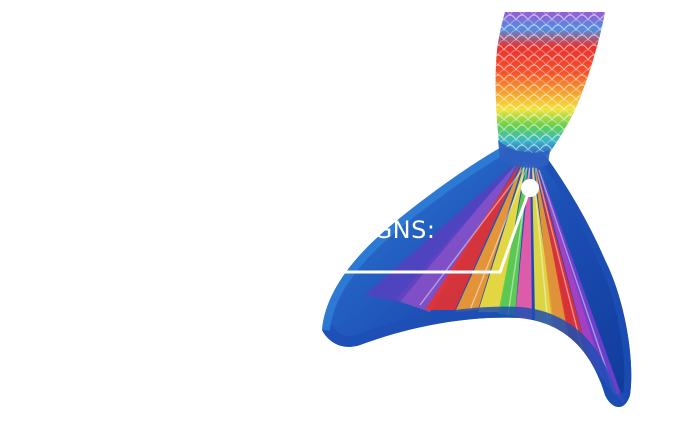 The height and width of the screenshot is (427, 700). Describe the element at coordinates (401, 230) in the screenshot. I see `callout-label: IGNS:` at that location.